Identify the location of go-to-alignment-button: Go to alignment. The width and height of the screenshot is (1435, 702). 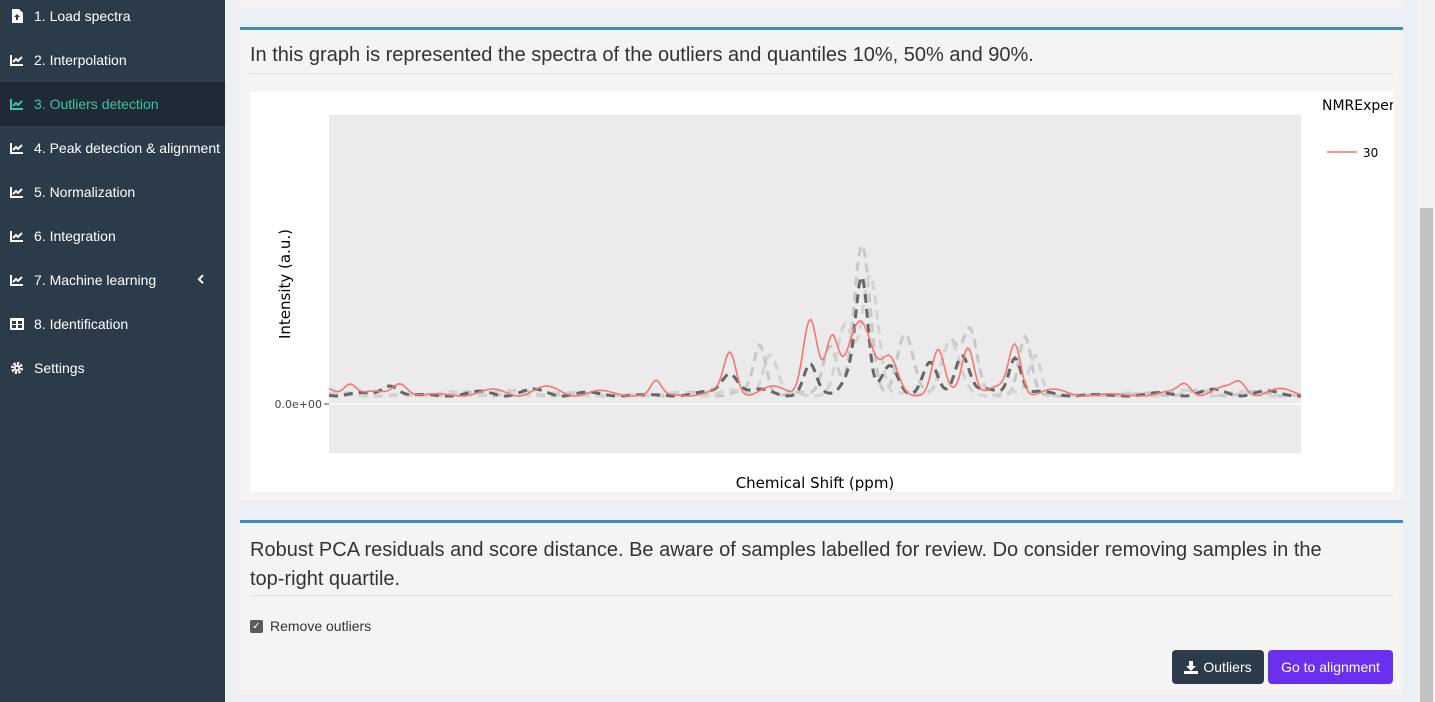
(1330, 667).